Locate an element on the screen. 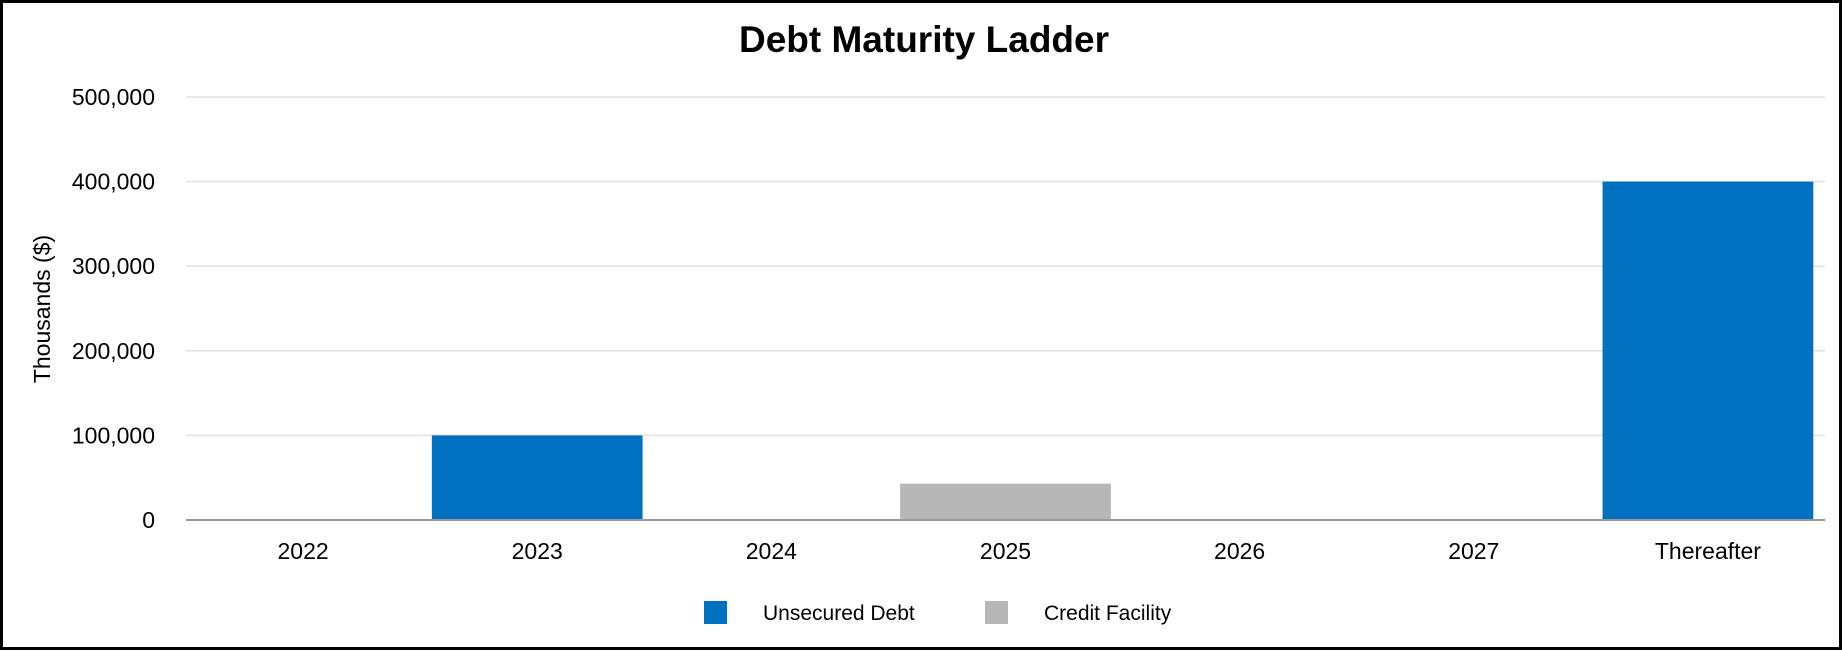 This screenshot has height=653, width=1842. y-tick-label: 100,000 is located at coordinates (113, 435).